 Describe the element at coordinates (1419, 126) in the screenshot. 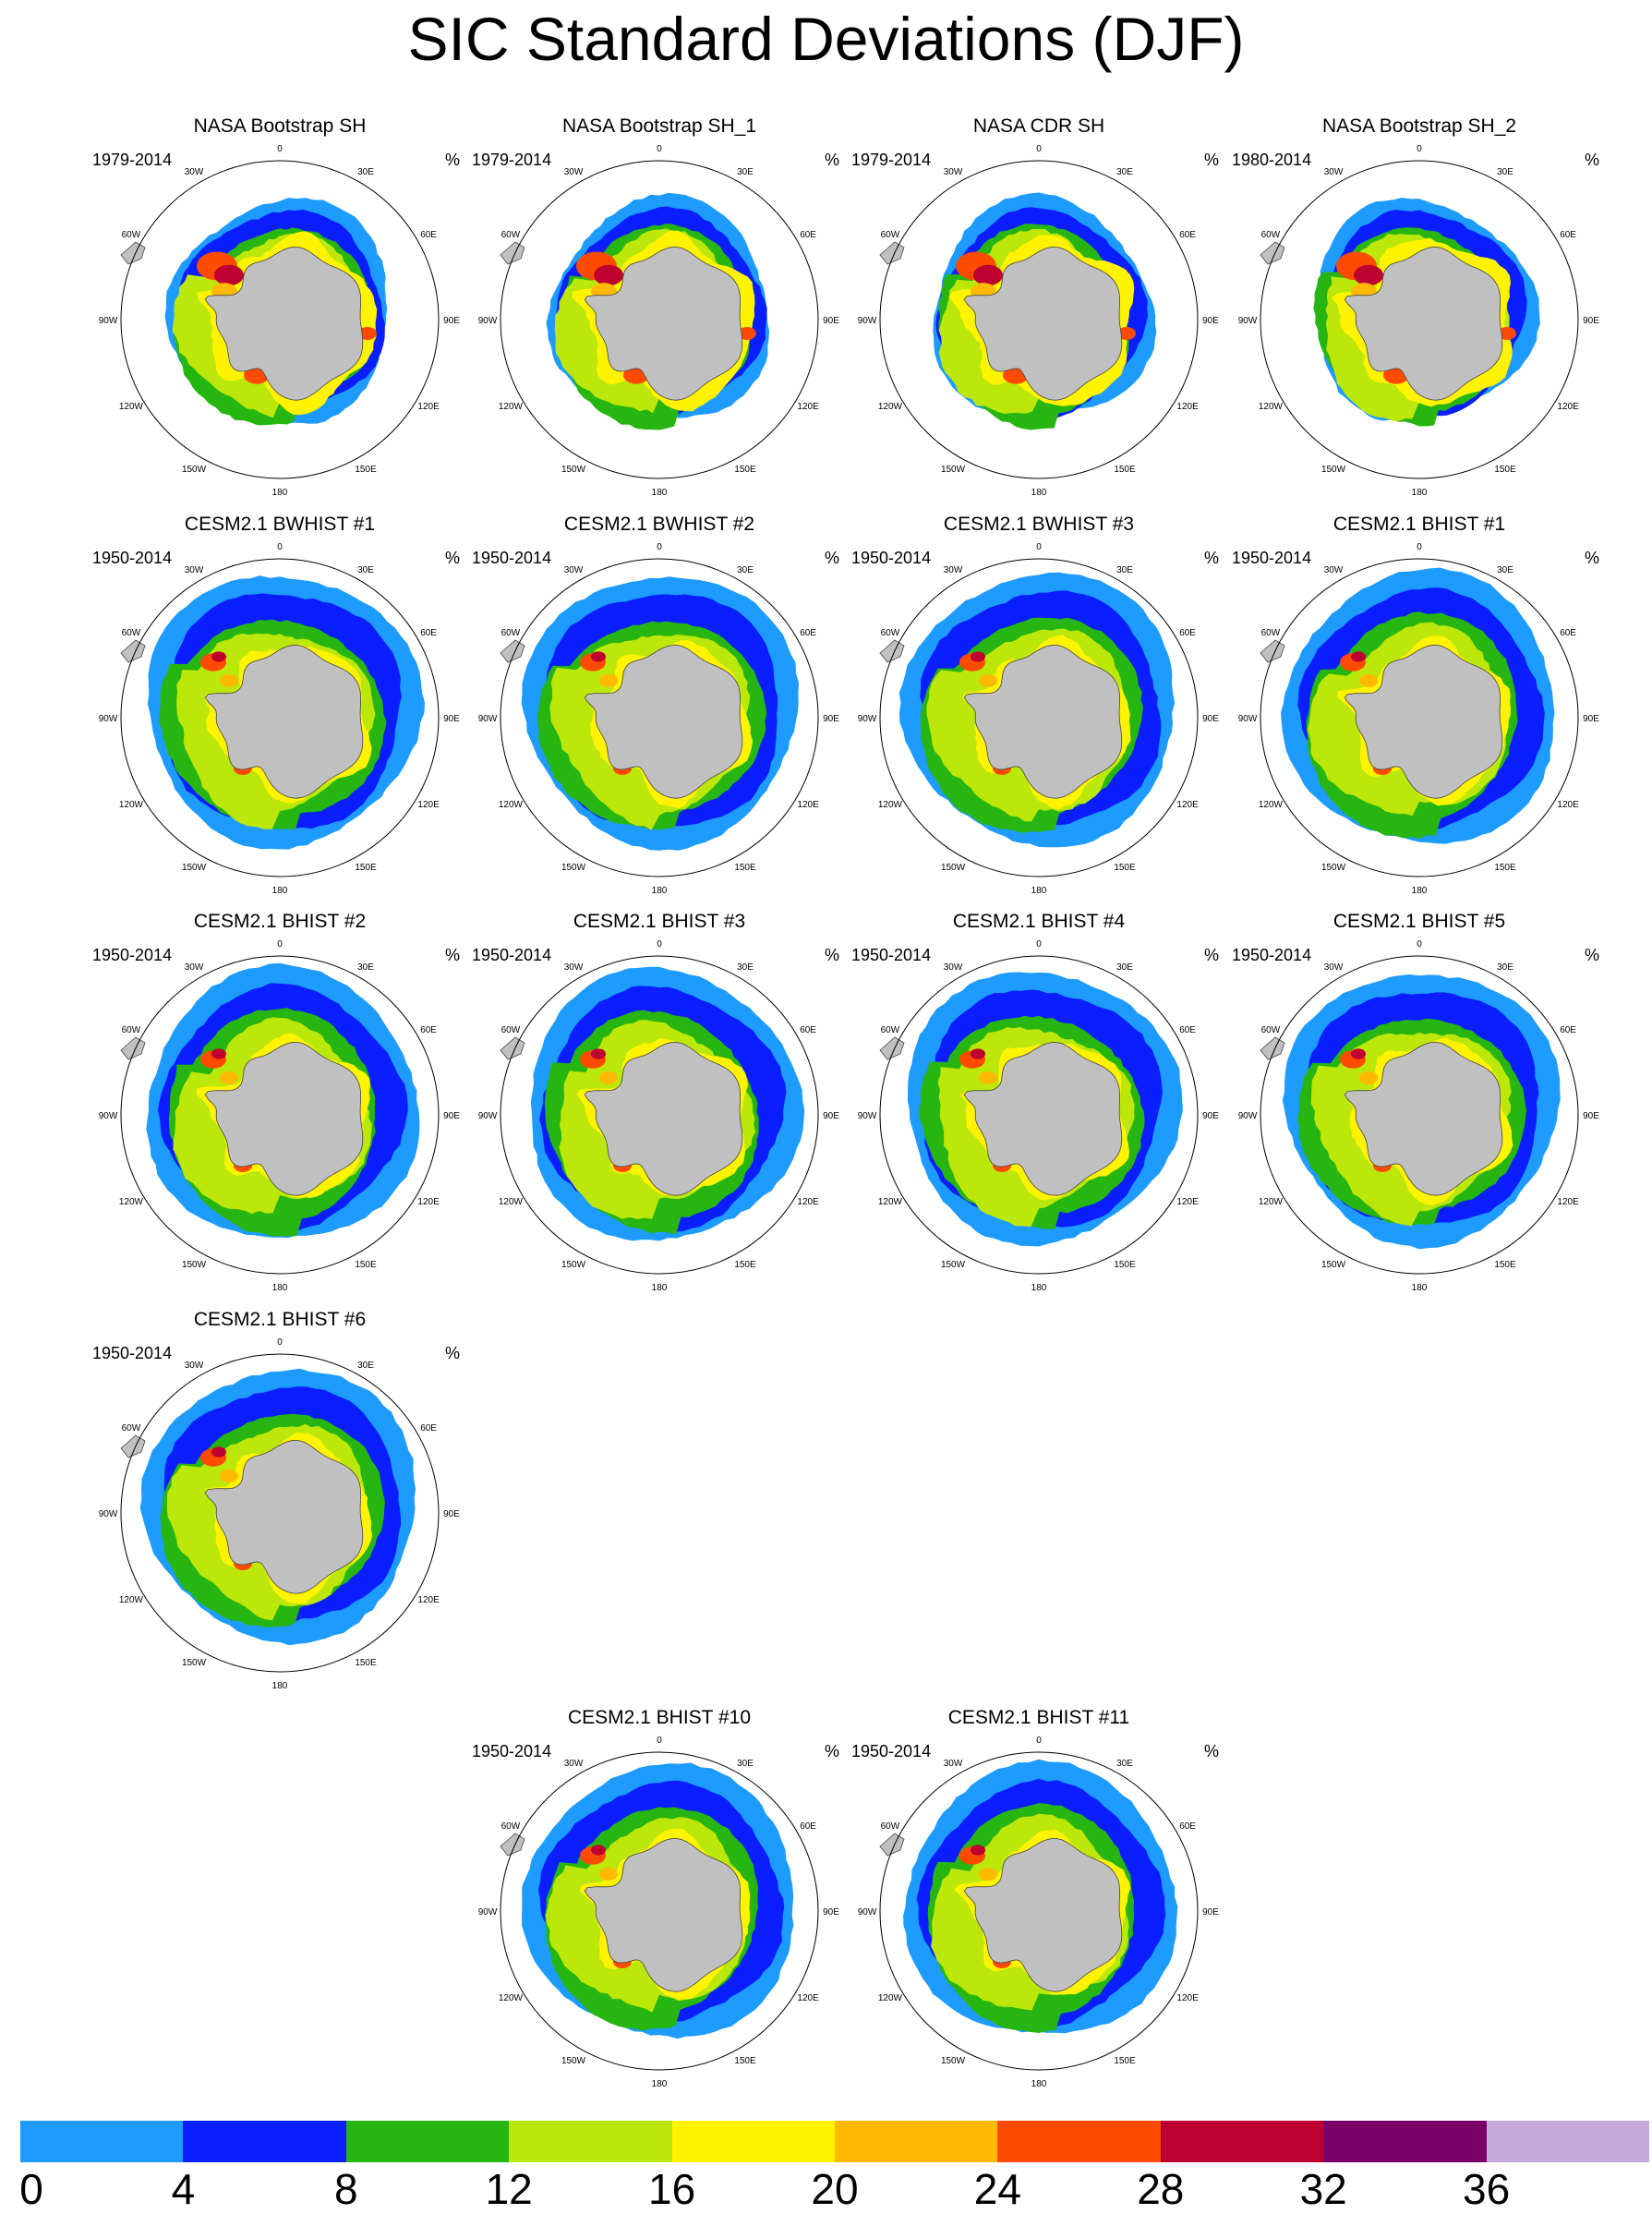

I see `panel-title: NASA Bootstrap SH_2` at that location.